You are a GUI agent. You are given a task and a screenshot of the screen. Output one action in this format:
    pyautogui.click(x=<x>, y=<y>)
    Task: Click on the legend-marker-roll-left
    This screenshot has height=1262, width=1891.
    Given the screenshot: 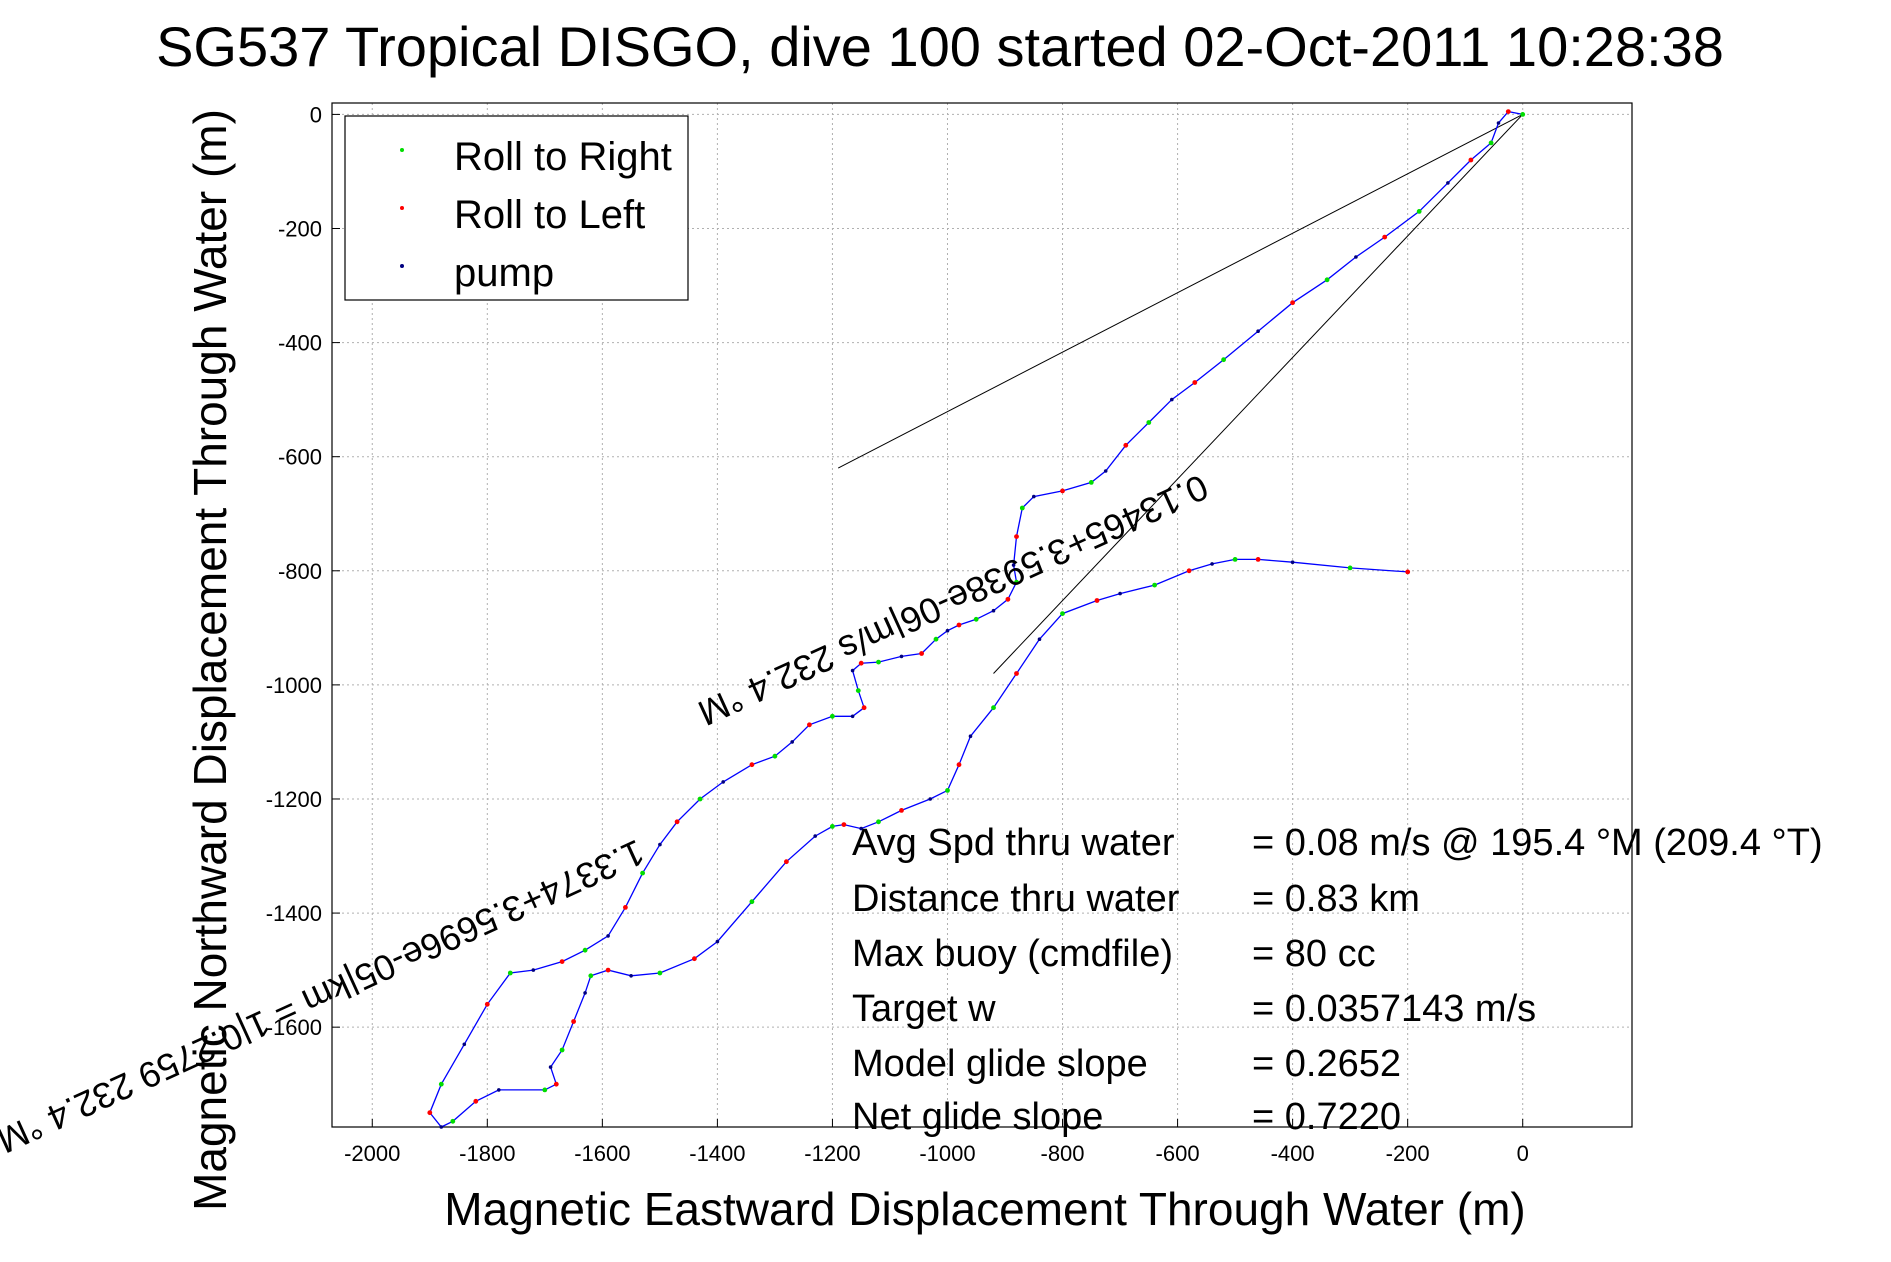 What is the action you would take?
    pyautogui.click(x=402, y=208)
    